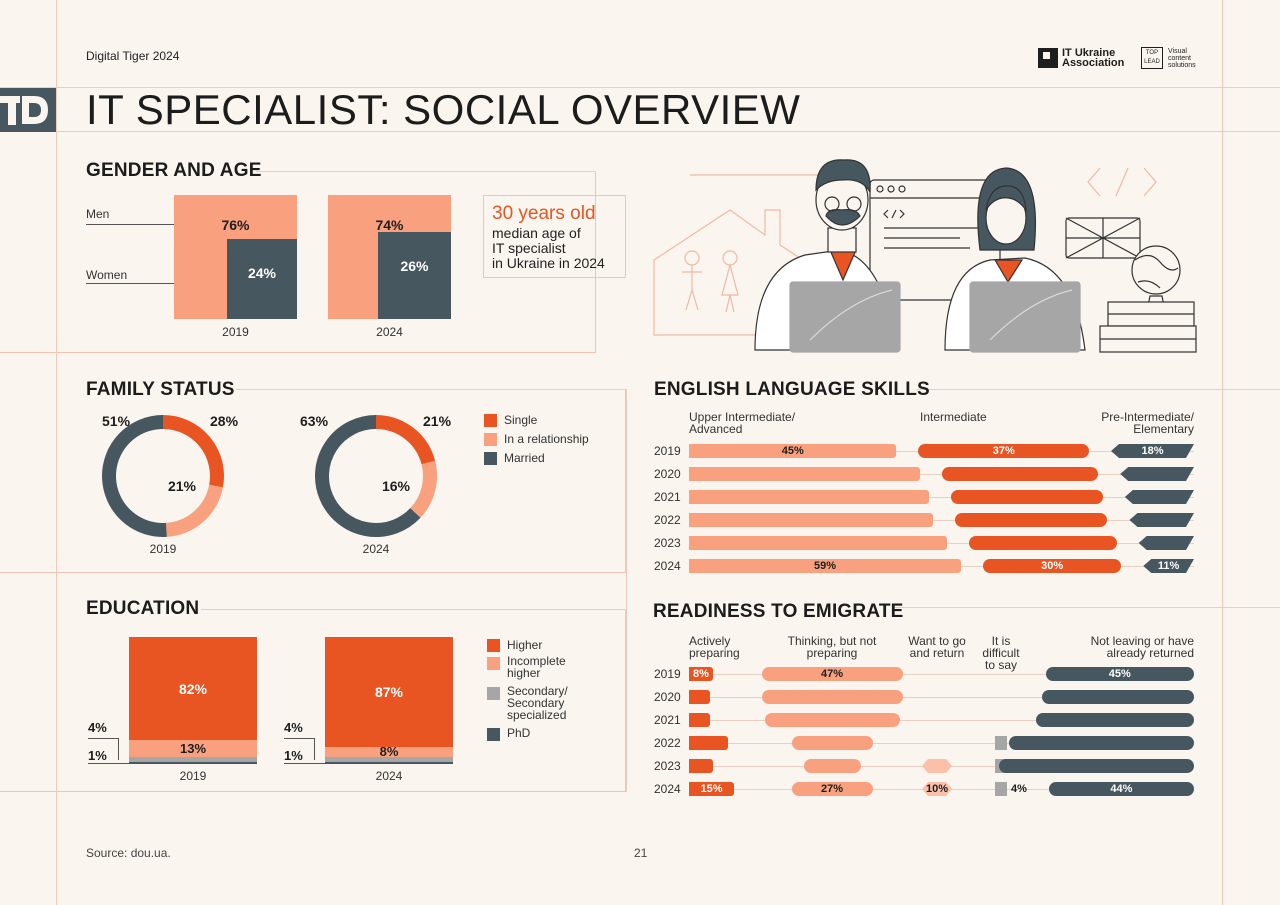  Describe the element at coordinates (1182, 58) in the screenshot. I see `visual-content-label: Visual content solutions` at that location.